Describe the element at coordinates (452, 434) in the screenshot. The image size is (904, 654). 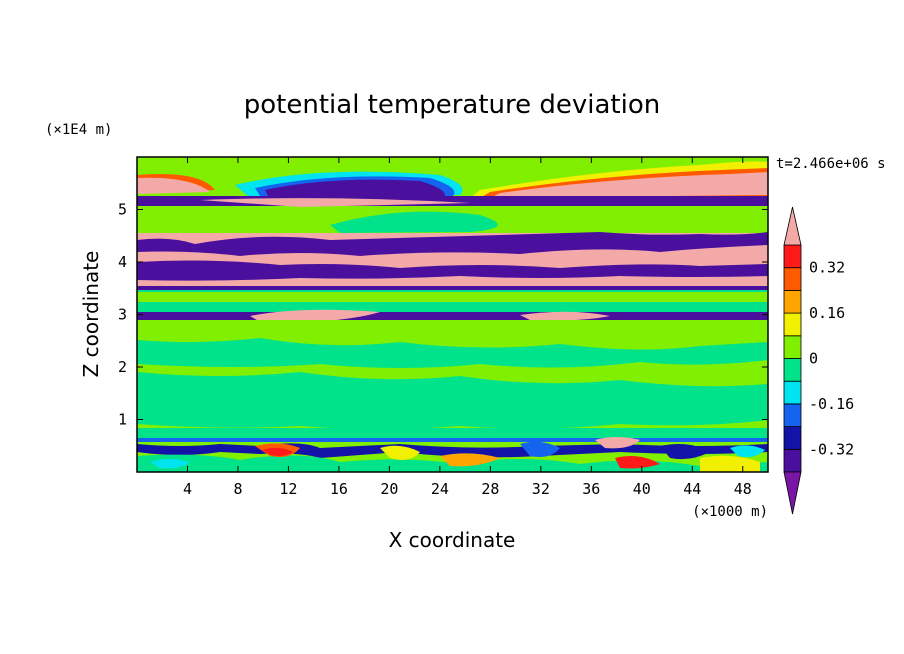
I see `band-700-turquoise` at that location.